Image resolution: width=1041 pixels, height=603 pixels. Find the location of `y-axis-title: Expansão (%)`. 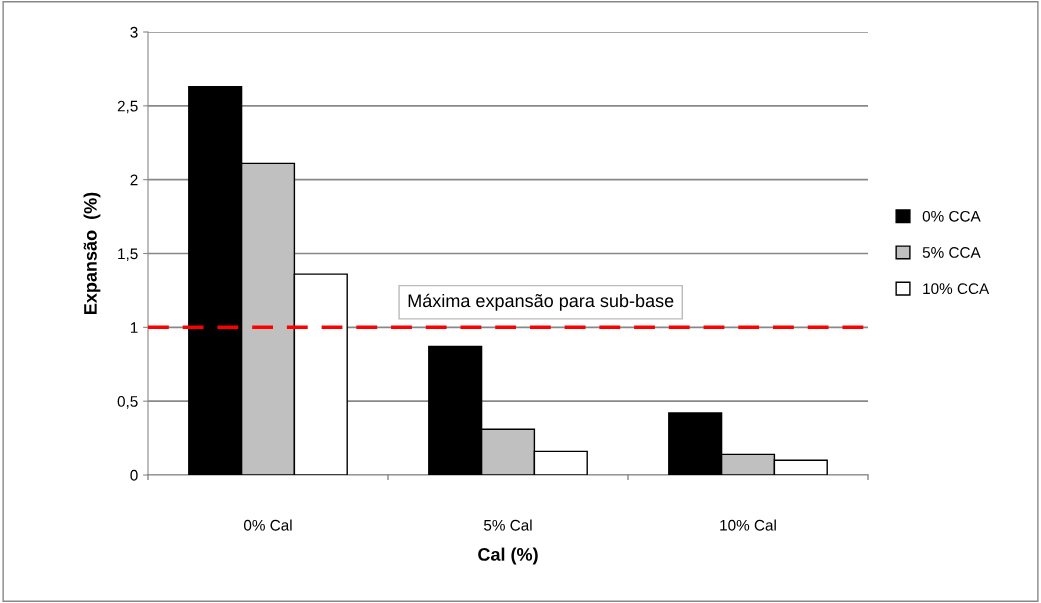

y-axis-title: Expansão (%) is located at coordinates (92, 253).